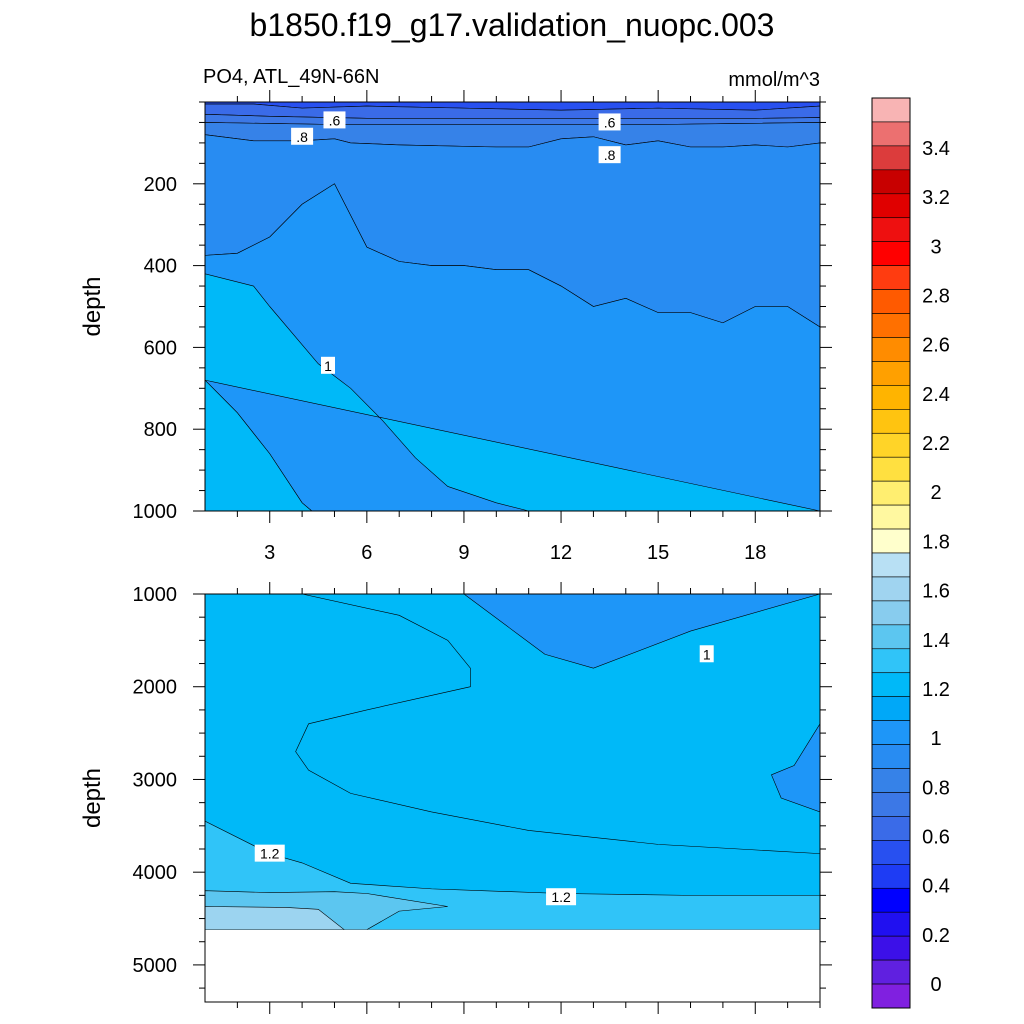 This screenshot has height=1024, width=1024. I want to click on x-tick-label: 6, so click(366, 553).